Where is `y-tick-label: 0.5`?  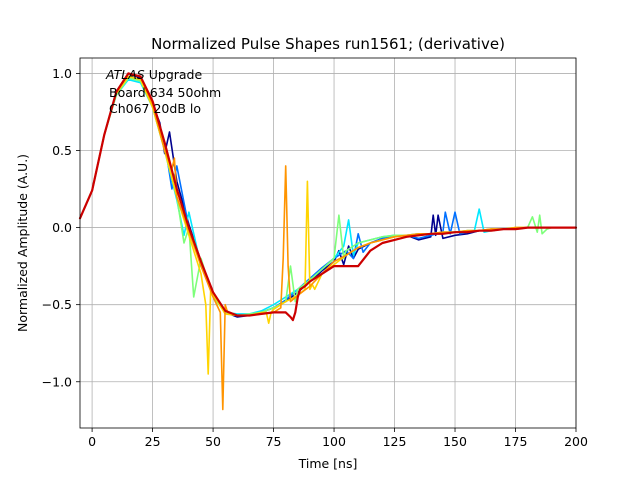
y-tick-label: 0.5 is located at coordinates (62, 150).